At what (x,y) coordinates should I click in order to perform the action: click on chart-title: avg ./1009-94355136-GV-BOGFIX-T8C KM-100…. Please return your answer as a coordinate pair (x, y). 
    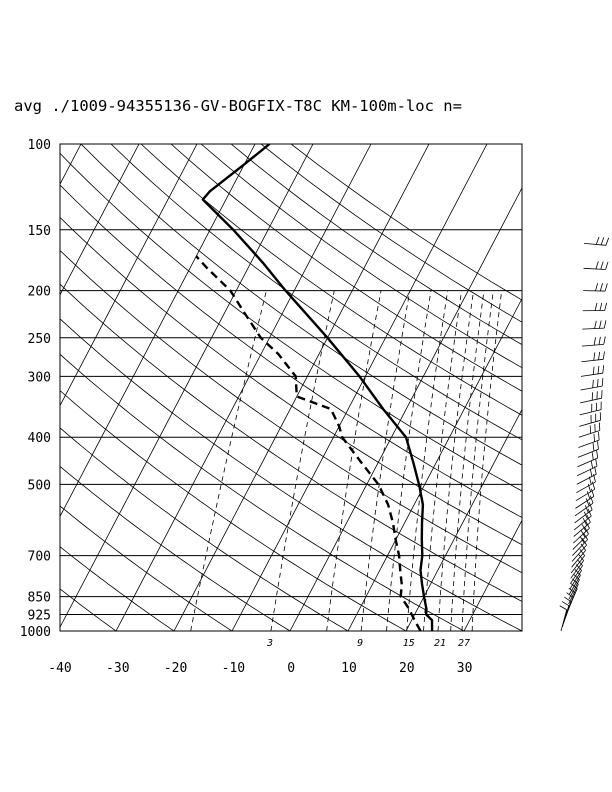
    Looking at the image, I should click on (238, 106).